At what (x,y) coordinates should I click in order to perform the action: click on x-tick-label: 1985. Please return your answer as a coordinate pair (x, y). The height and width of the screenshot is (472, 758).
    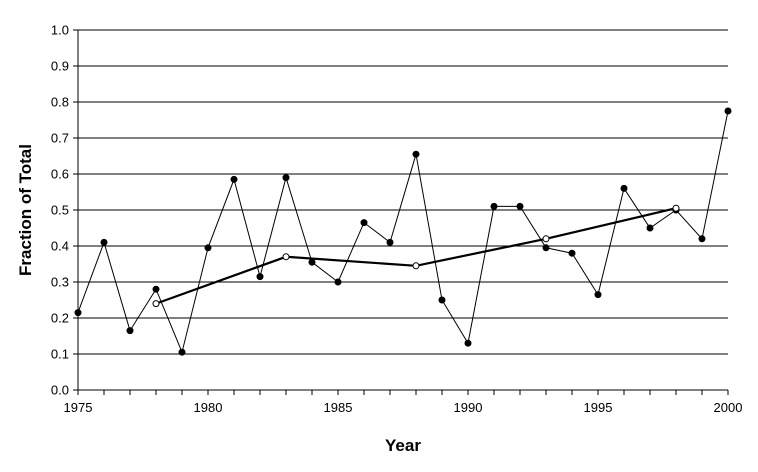
    Looking at the image, I should click on (338, 407).